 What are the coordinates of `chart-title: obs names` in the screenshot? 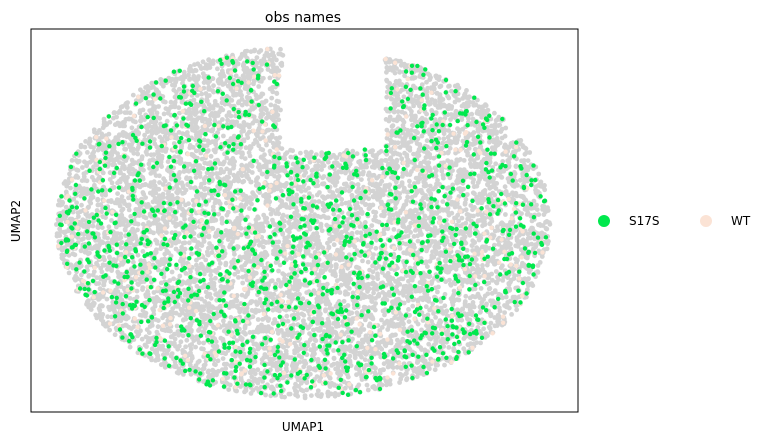 It's located at (303, 18).